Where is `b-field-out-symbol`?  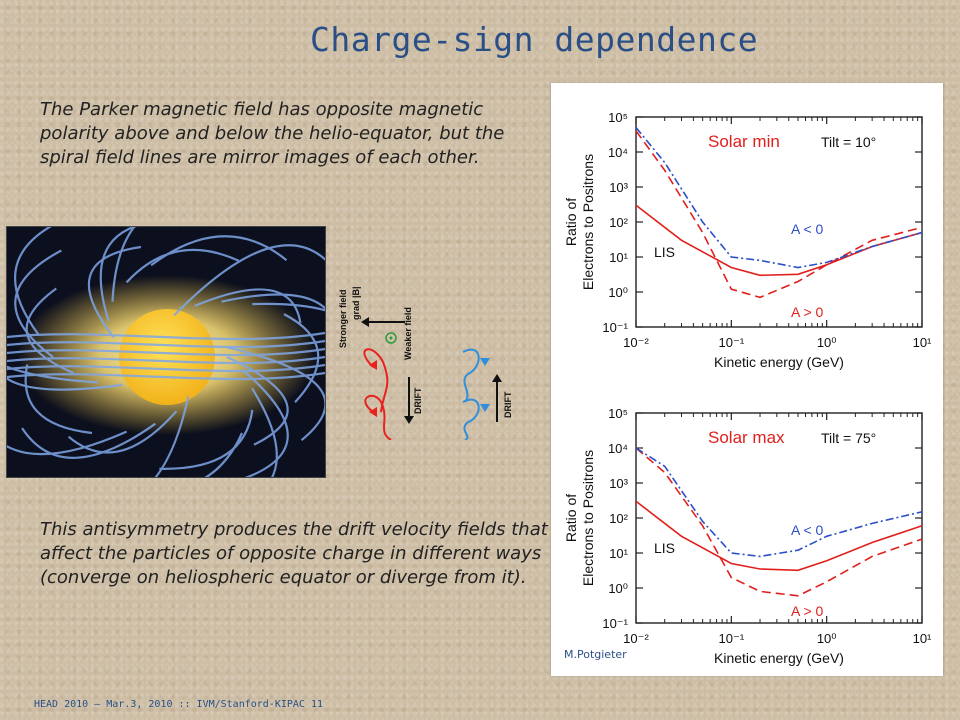
b-field-out-symbol is located at coordinates (391, 338).